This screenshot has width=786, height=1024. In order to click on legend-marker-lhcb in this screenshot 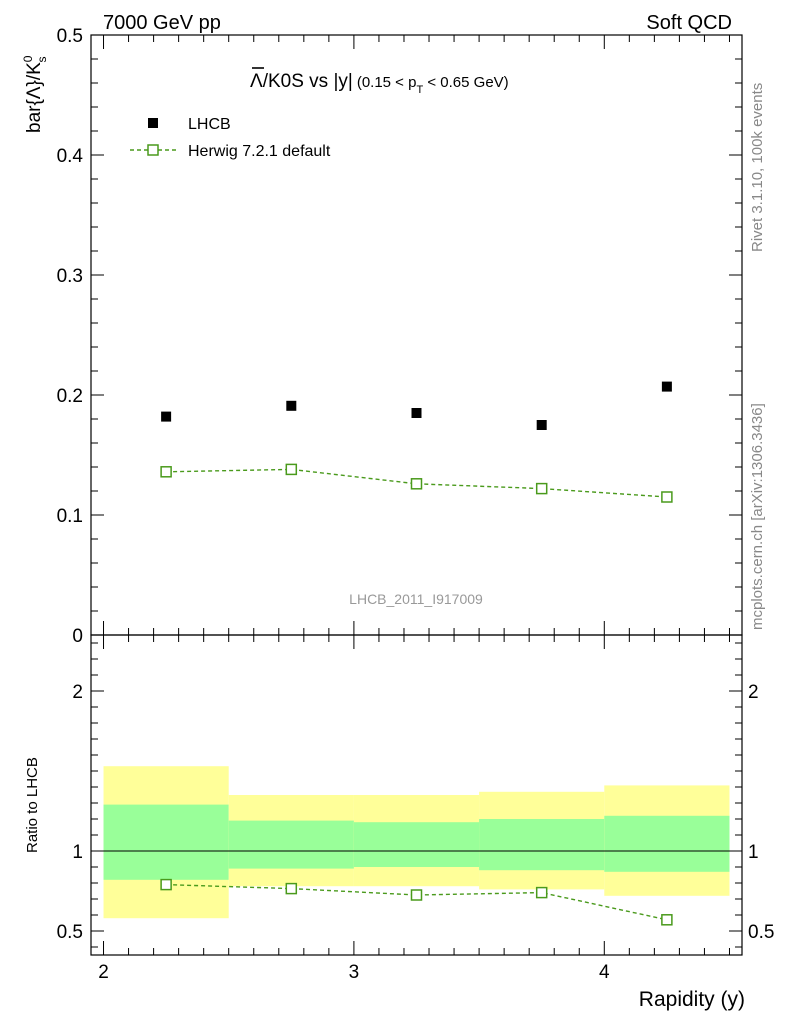, I will do `click(153, 123)`.